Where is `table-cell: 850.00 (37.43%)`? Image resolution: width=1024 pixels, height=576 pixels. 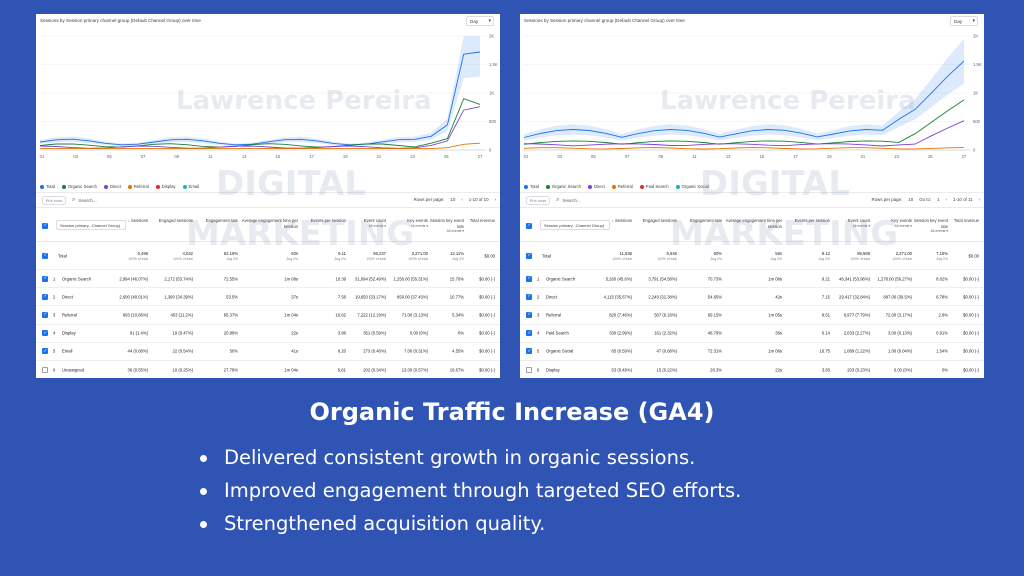 table-cell: 850.00 (37.43%) is located at coordinates (412, 297).